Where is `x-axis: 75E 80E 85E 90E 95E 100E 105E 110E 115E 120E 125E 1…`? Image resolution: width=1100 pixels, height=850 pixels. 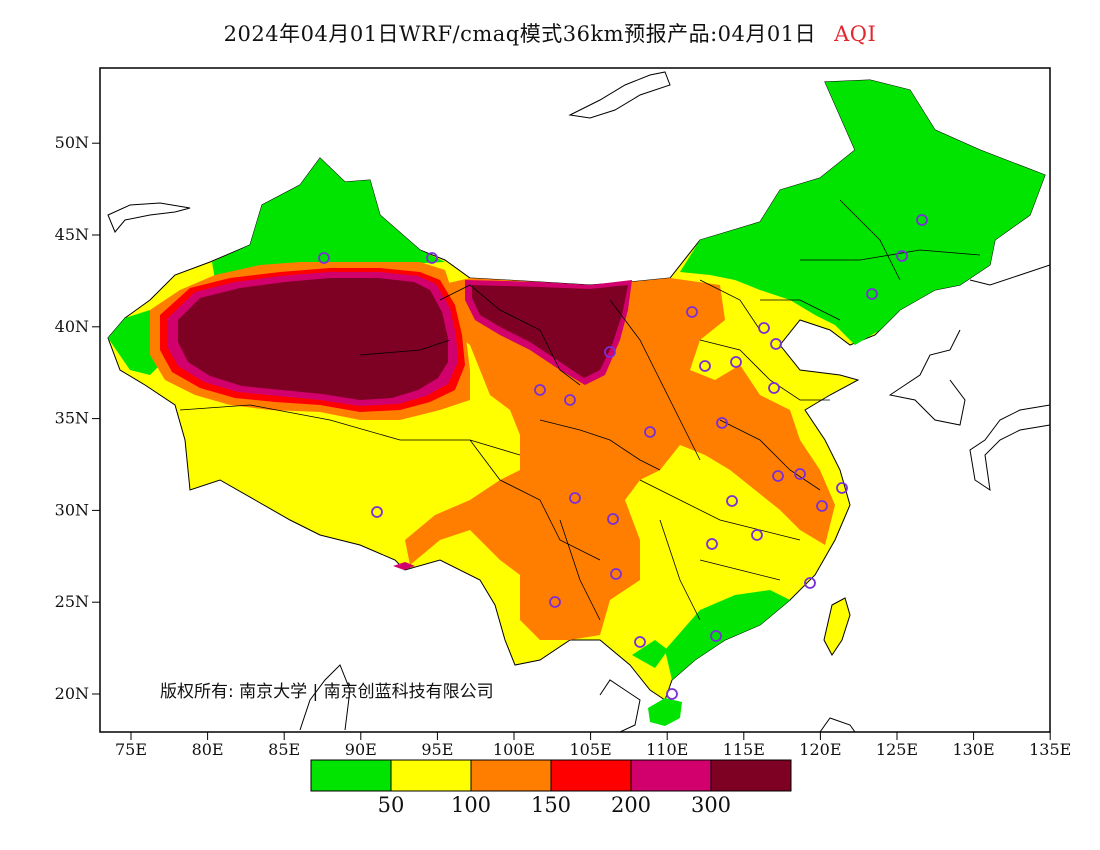
x-axis: 75E 80E 85E 90E 95E 100E 105E 110E 115E 120E 125E 1… is located at coordinates (593, 745).